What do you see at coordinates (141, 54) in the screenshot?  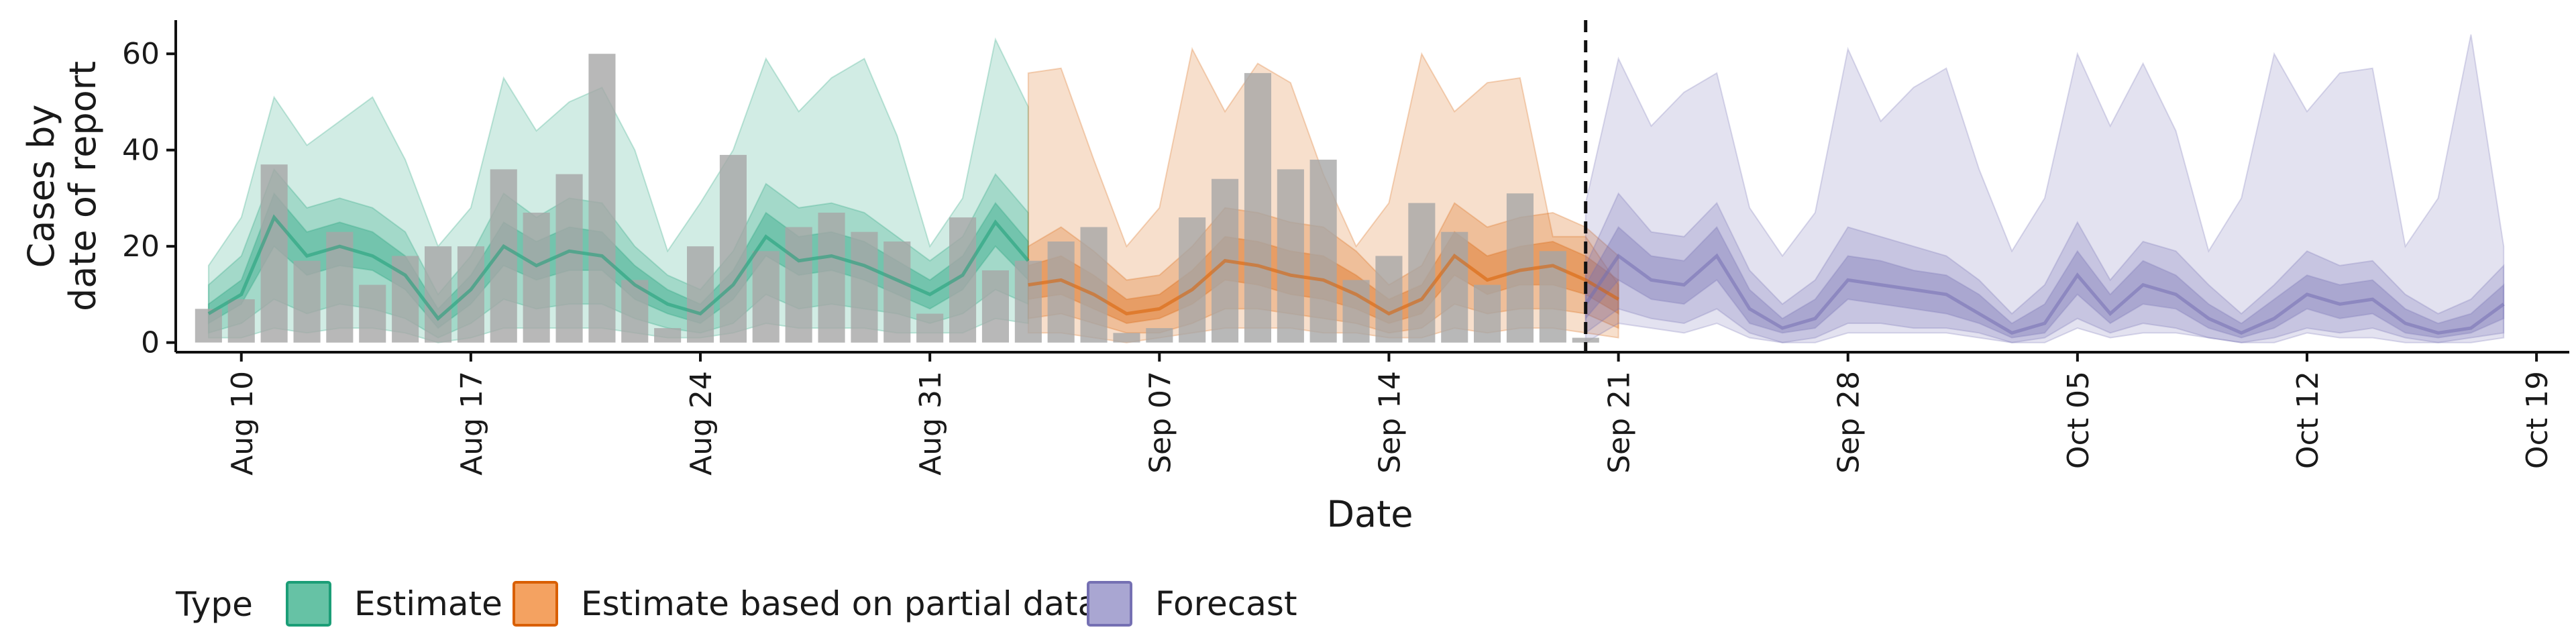 I see `y-tick-label: 60` at bounding box center [141, 54].